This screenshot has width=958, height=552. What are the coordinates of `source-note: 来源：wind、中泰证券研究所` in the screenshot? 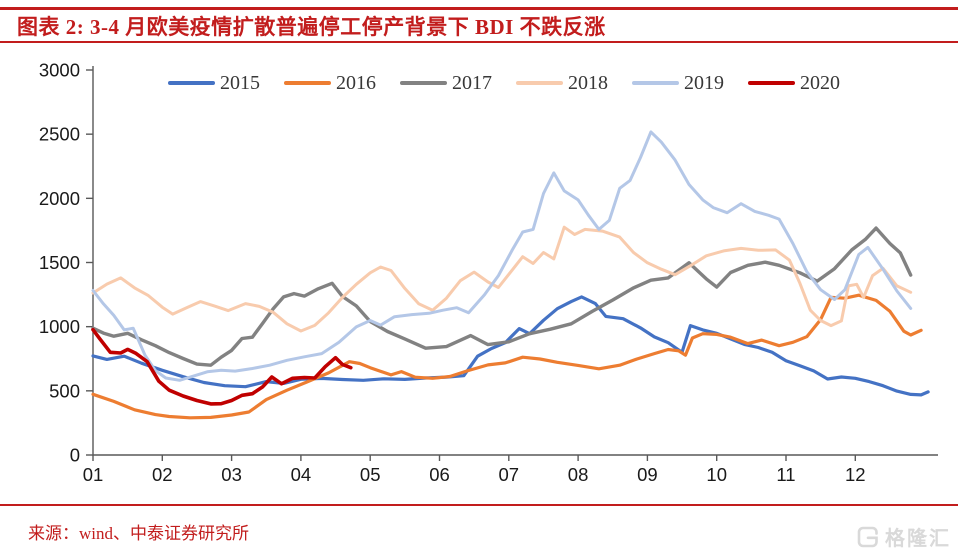 It's located at (138, 533).